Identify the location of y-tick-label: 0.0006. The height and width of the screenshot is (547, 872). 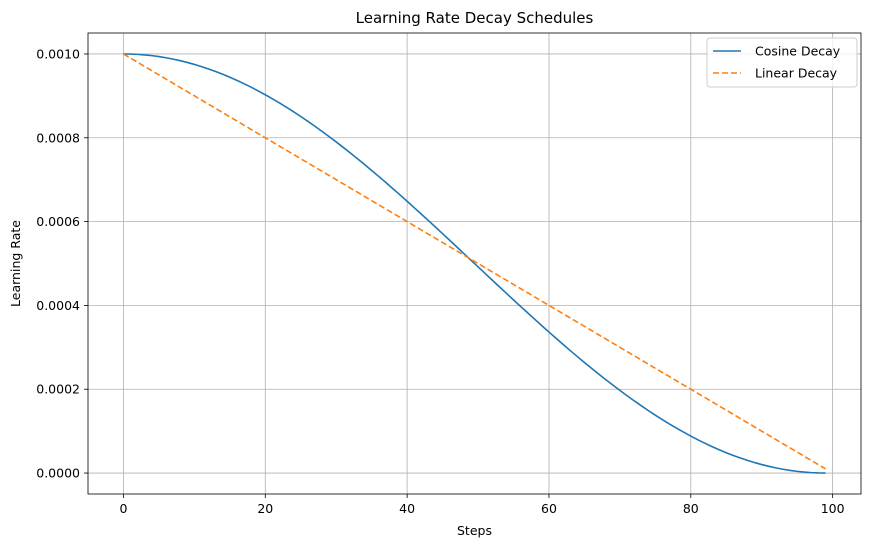
(58, 221).